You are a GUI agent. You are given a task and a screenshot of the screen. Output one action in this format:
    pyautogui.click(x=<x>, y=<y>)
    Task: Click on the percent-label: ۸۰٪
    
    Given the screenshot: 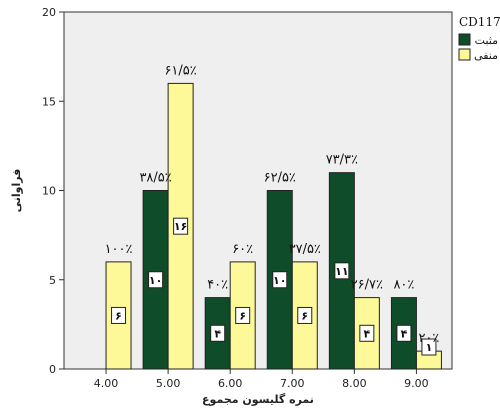 What is the action you would take?
    pyautogui.click(x=403, y=285)
    